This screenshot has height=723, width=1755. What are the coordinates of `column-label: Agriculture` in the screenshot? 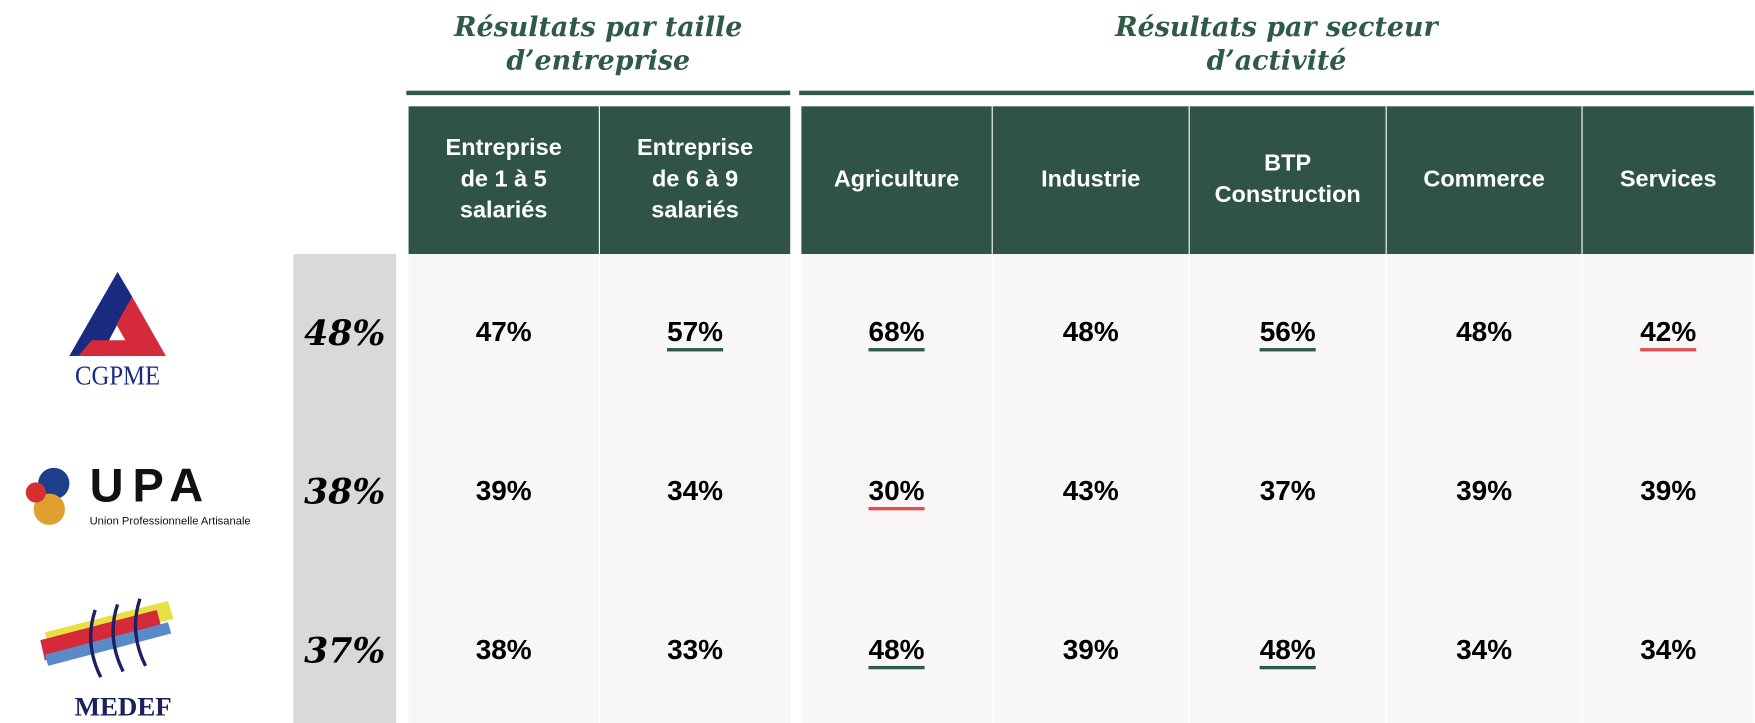 It's located at (896, 178).